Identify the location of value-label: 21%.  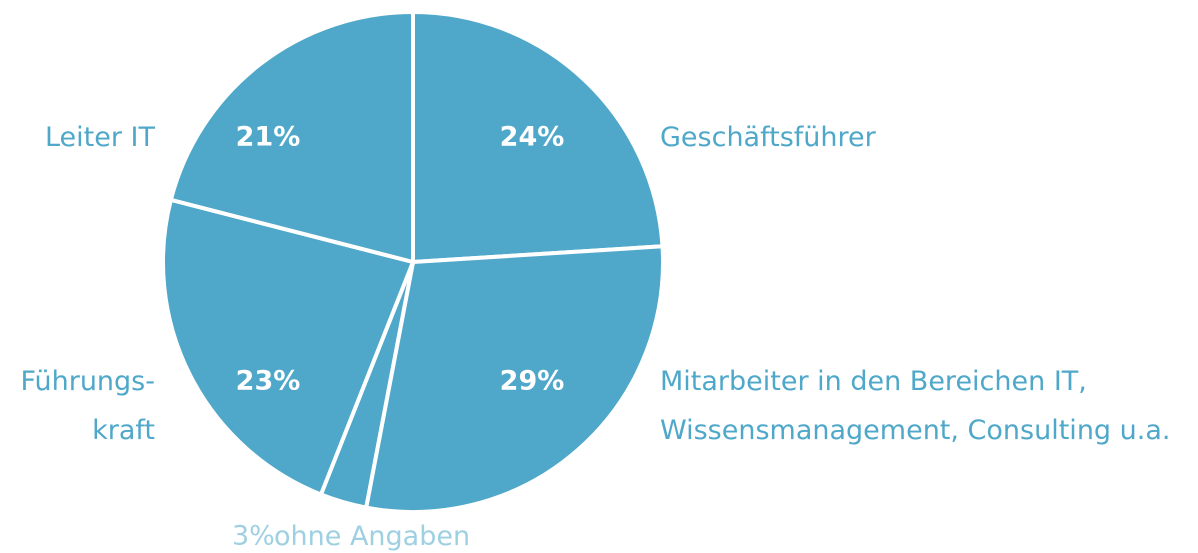
(268, 137).